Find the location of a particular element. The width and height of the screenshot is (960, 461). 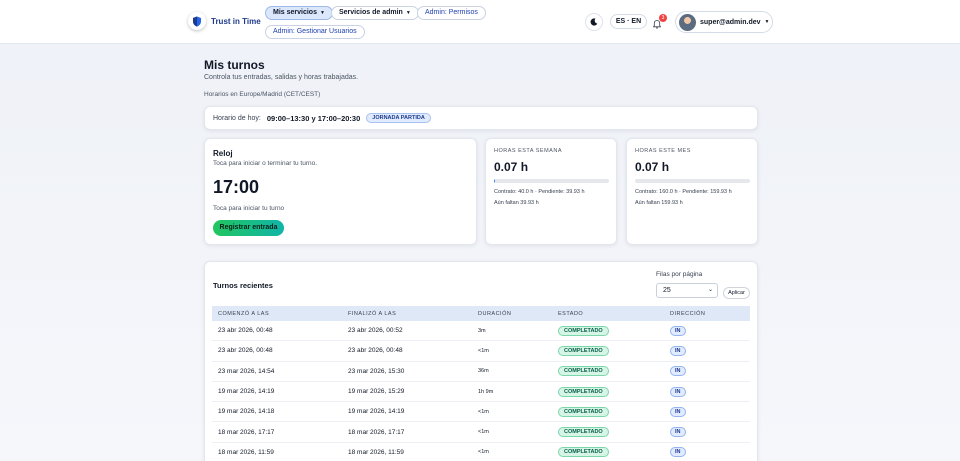

chevron-down-icon: ⌄ is located at coordinates (710, 290).